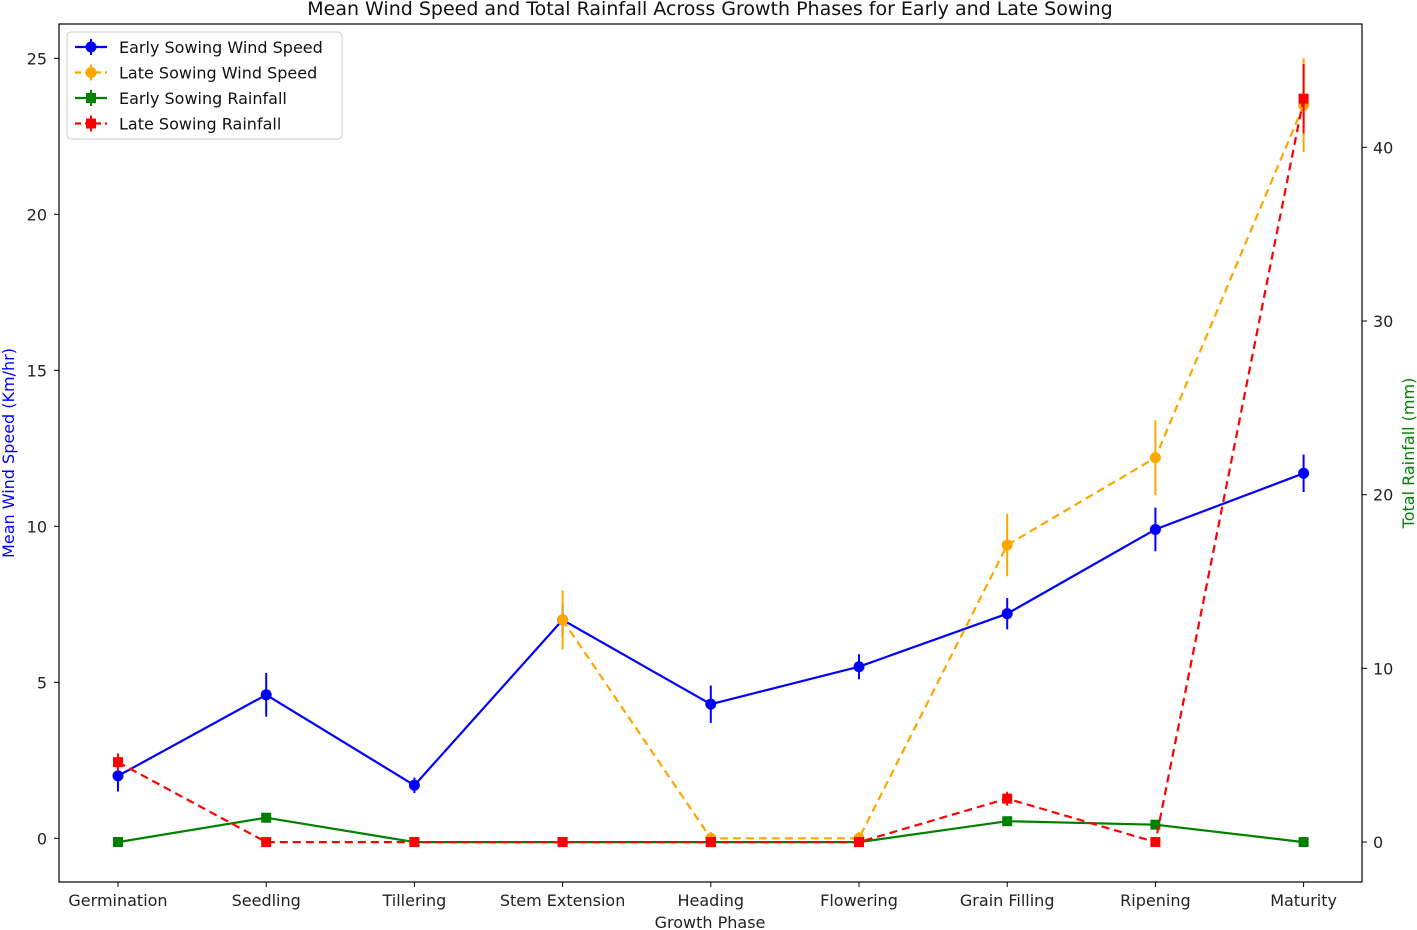  I want to click on x-axis-label: Growth Phase, so click(710, 921).